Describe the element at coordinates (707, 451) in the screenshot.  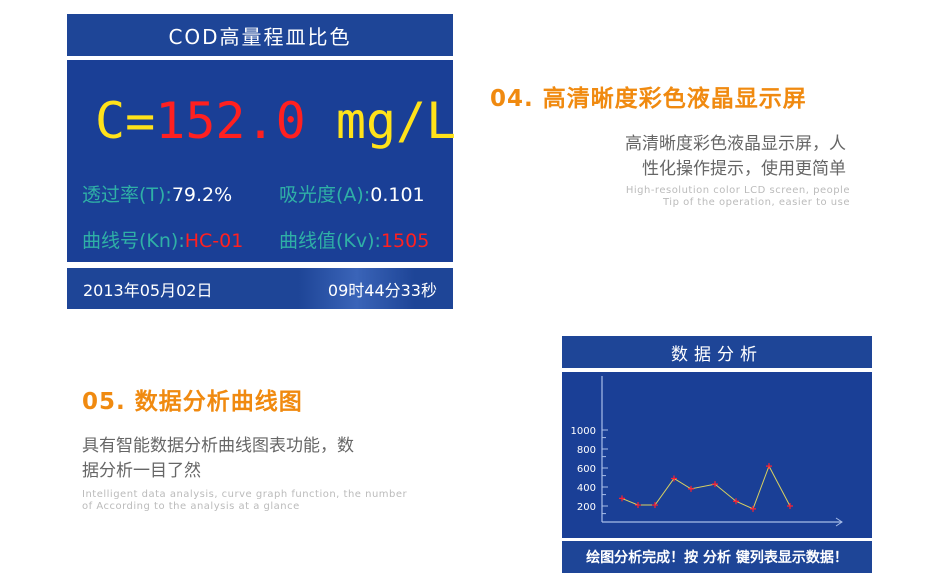
I see `line-chart: 1000 800 600 400 200` at that location.